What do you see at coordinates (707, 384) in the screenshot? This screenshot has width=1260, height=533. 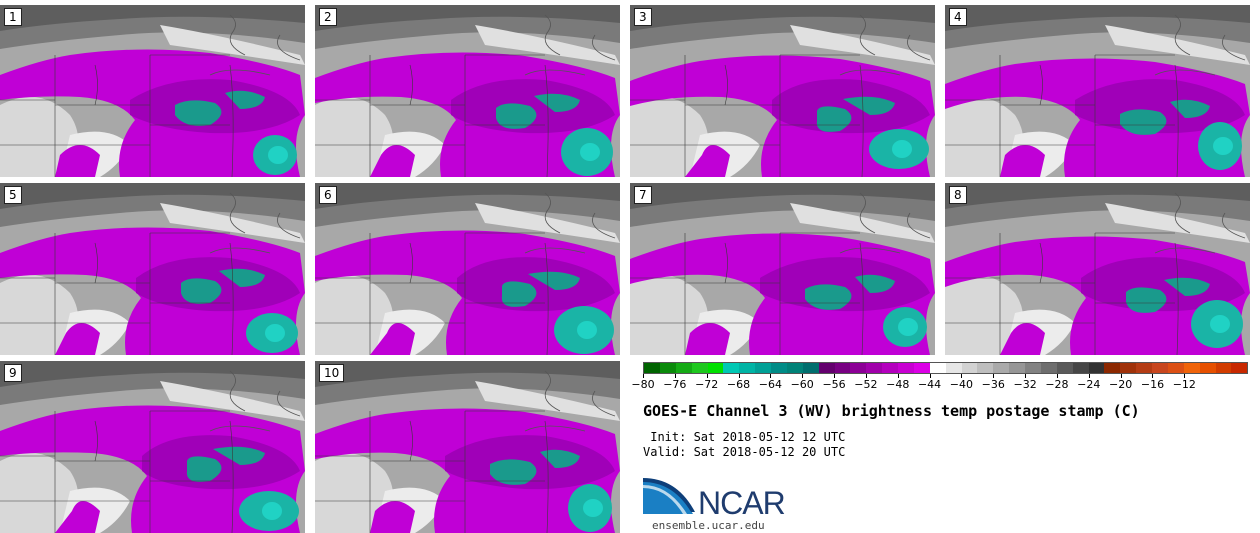 I see `colorbar-tick-label: −72` at bounding box center [707, 384].